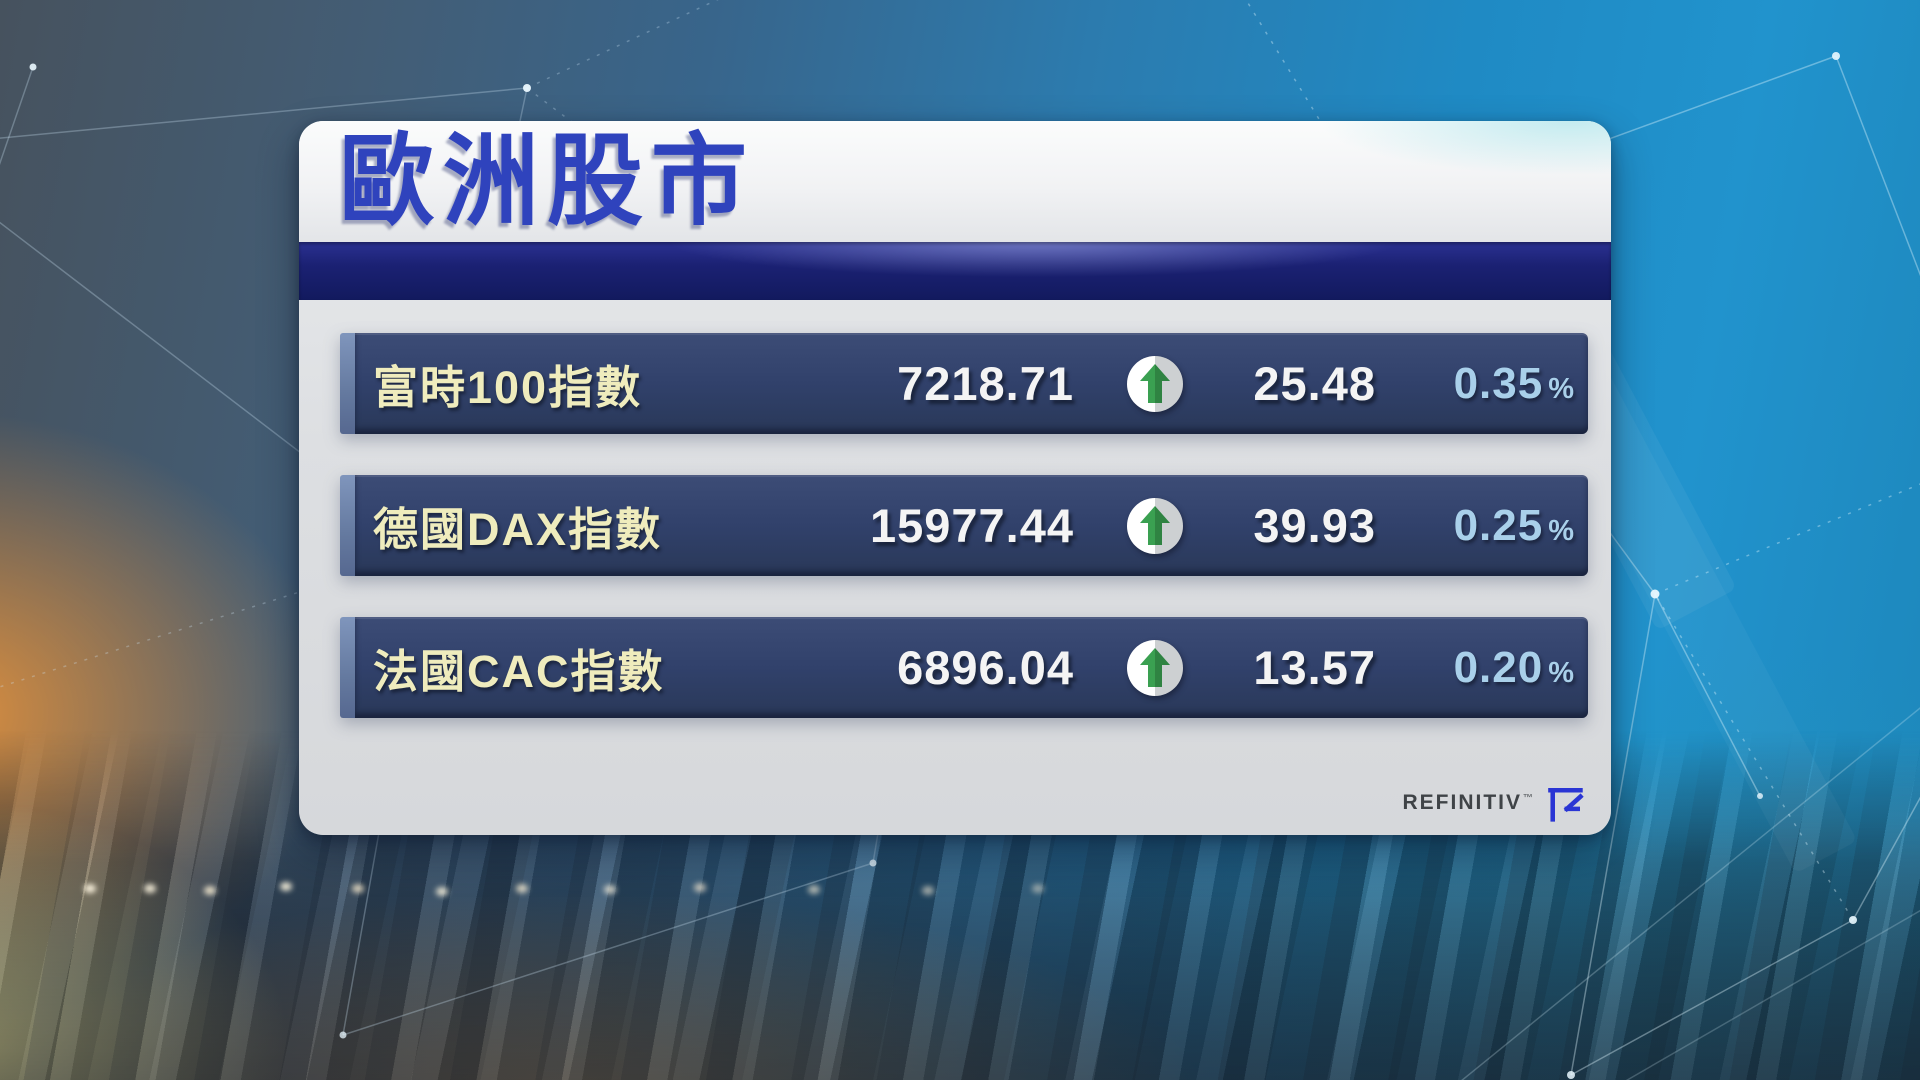  I want to click on page-title: 歐洲股市, so click(547, 181).